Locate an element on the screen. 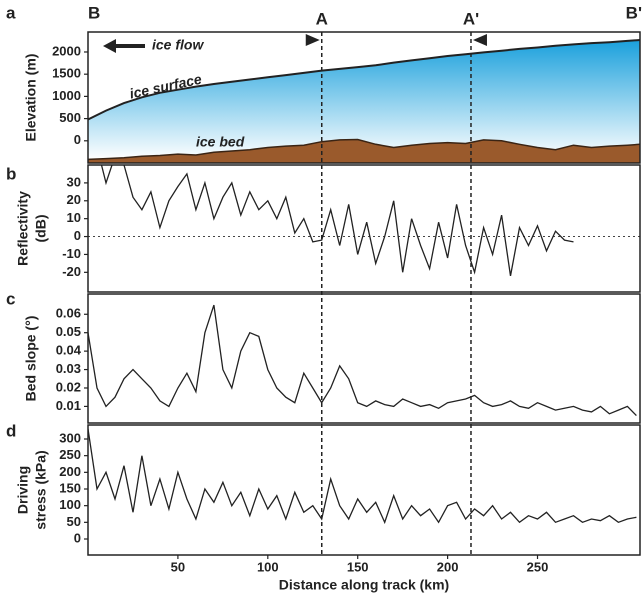 The height and width of the screenshot is (599, 644). y-tick-label: -10 is located at coordinates (71, 253).